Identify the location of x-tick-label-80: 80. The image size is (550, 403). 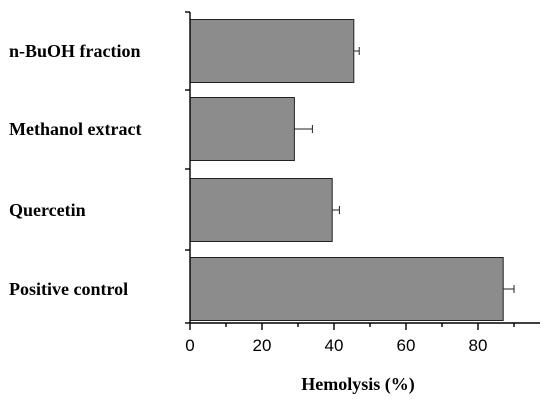
(478, 345).